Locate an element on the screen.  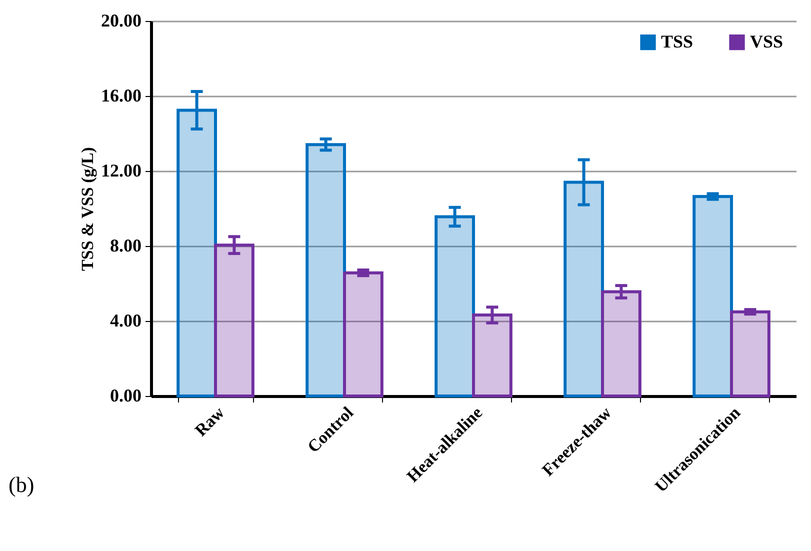
y-tick-label: 20.00 is located at coordinates (121, 20).